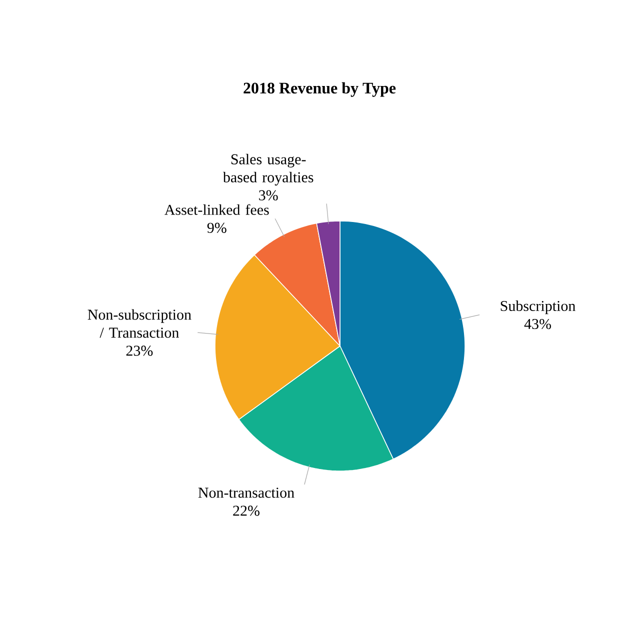 This screenshot has height=637, width=639. What do you see at coordinates (268, 195) in the screenshot?
I see `data-label: 3%` at bounding box center [268, 195].